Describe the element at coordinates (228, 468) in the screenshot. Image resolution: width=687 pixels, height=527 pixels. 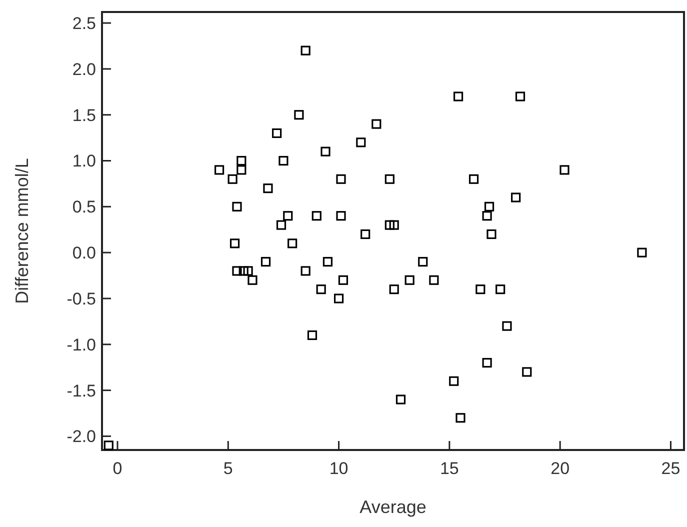
I see `x-tick-label: 5` at that location.